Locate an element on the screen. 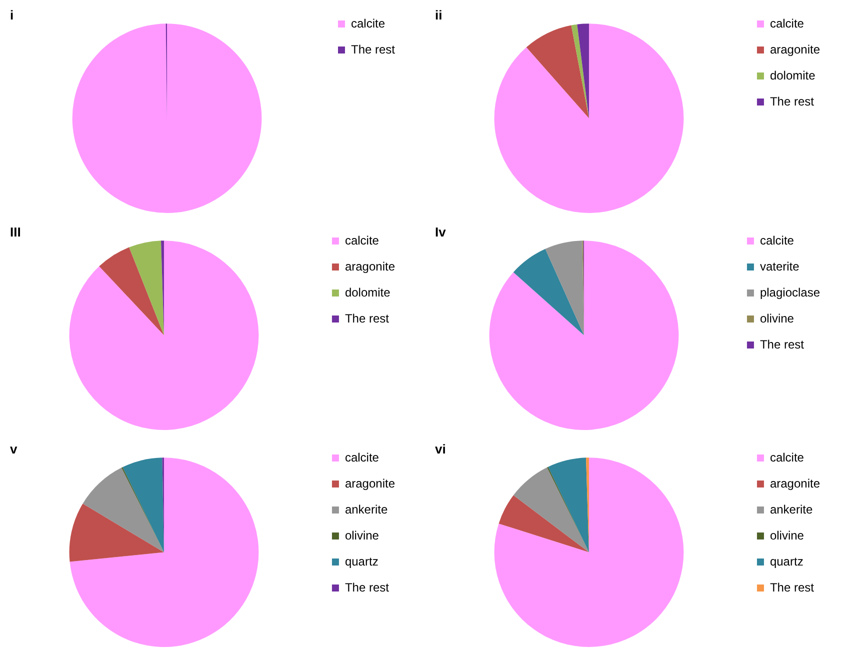  chart-title: Iv is located at coordinates (441, 232).